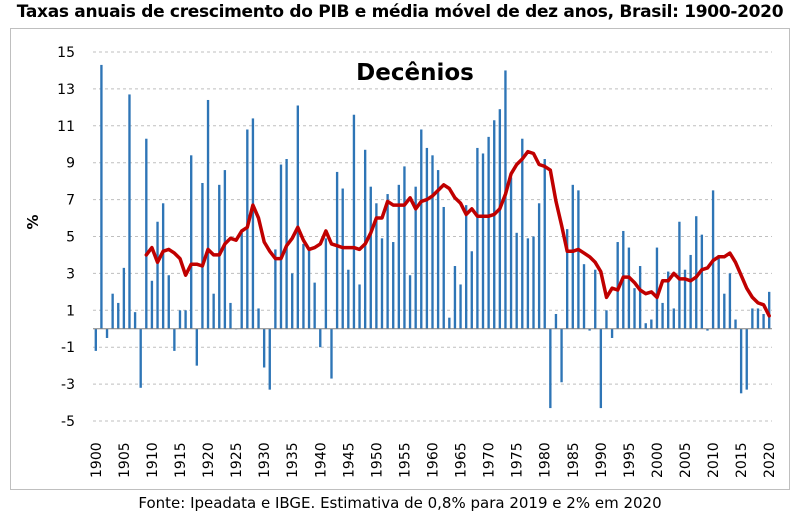 This screenshot has height=520, width=800. Describe the element at coordinates (658, 460) in the screenshot. I see `x-tick-label: 2000` at that location.